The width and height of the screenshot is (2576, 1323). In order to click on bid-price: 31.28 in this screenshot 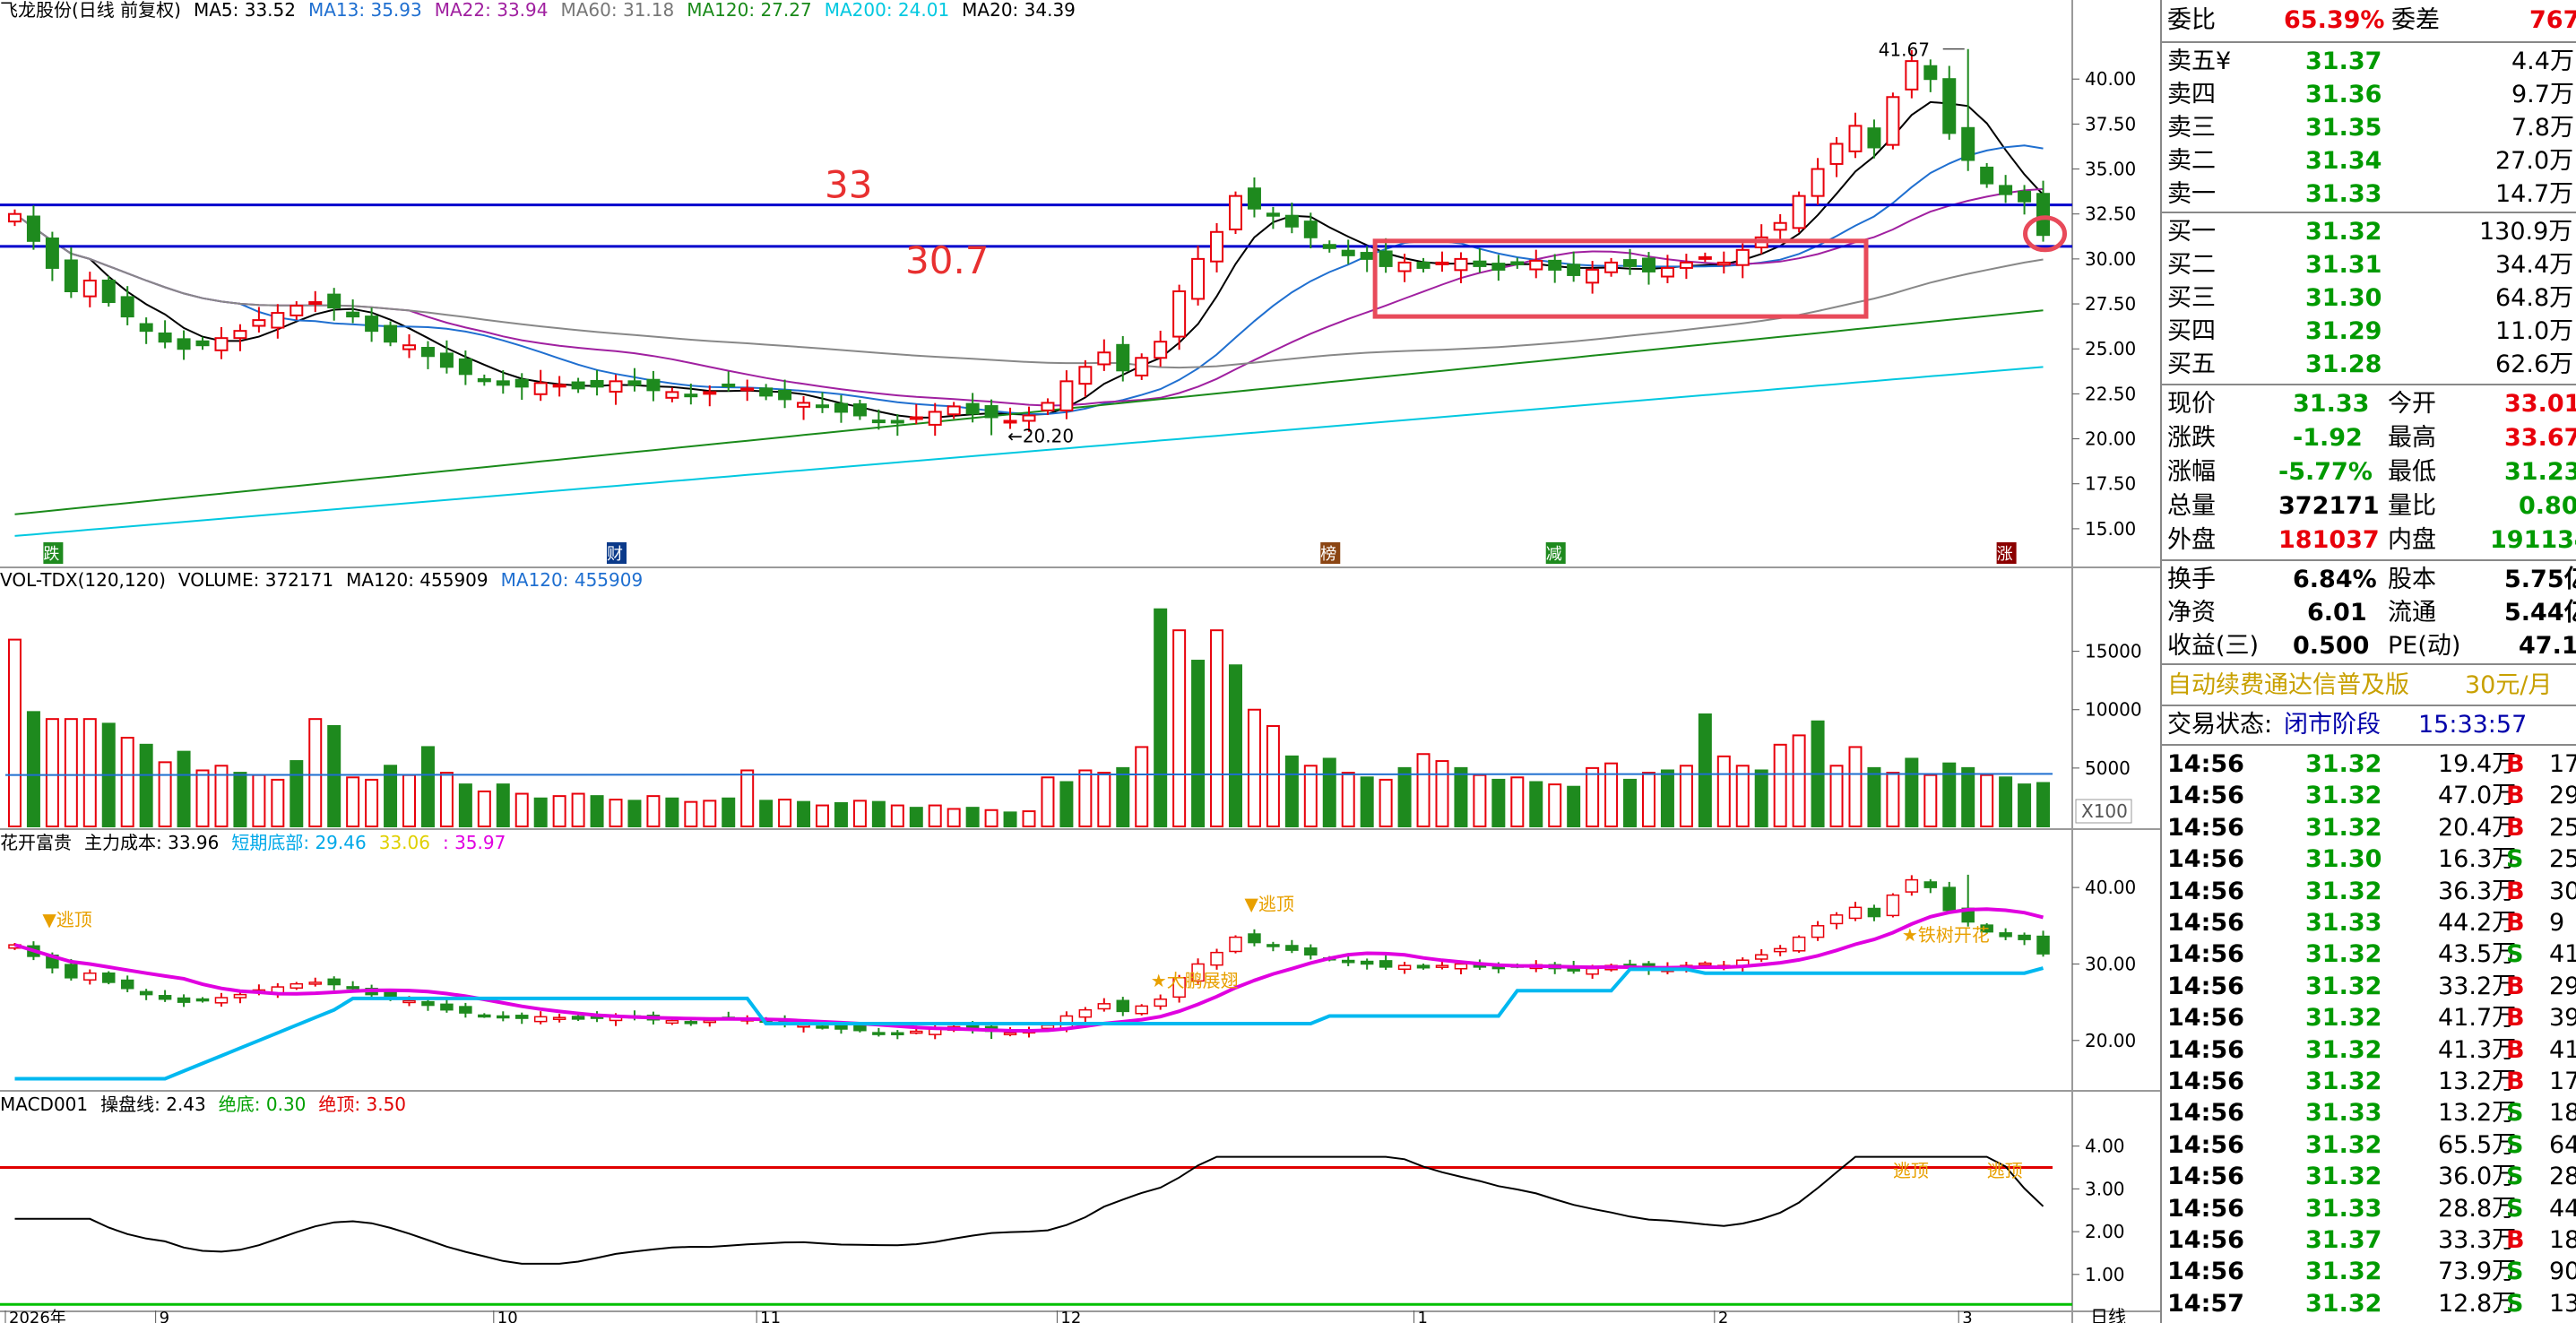, I will do `click(2343, 364)`.